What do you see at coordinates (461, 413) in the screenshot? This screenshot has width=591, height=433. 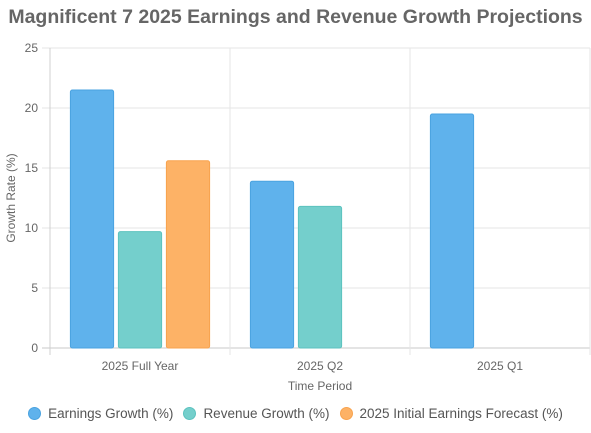 I see `legend-label: 2025 Initial Earnings Forecast (%)` at bounding box center [461, 413].